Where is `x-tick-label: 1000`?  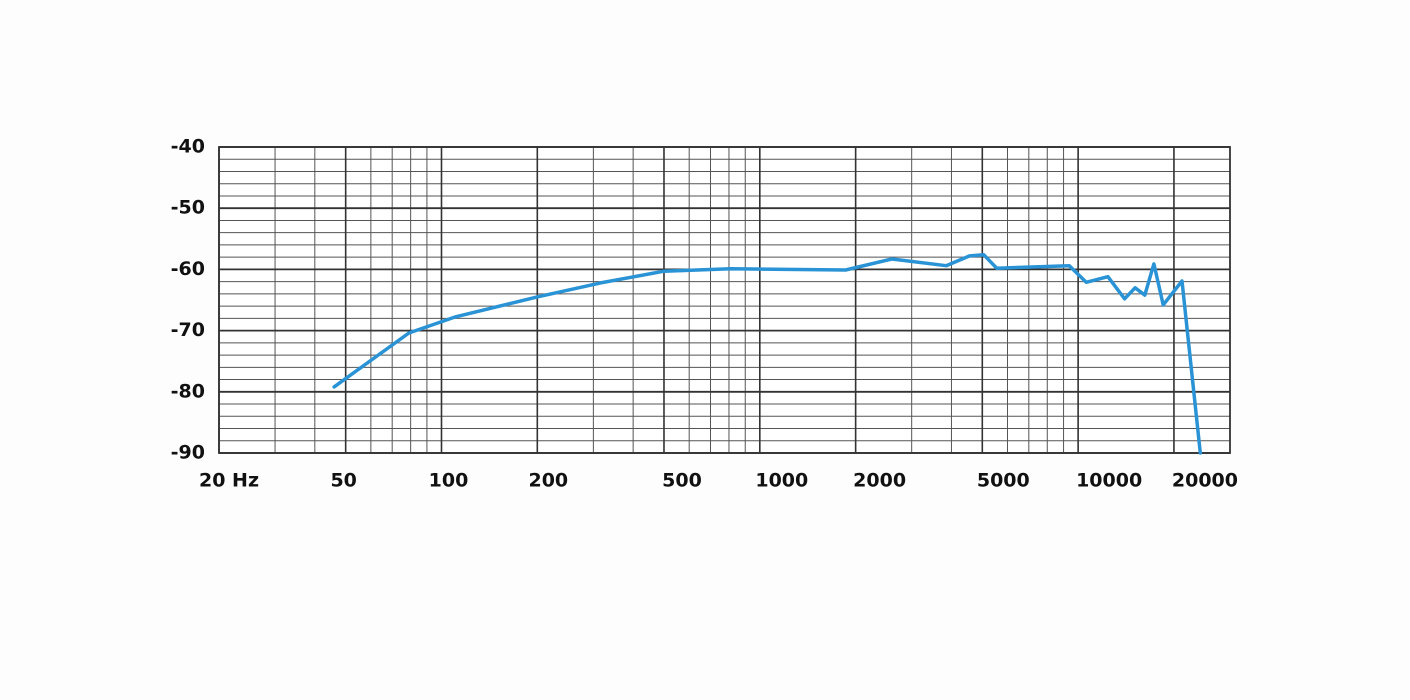
x-tick-label: 1000 is located at coordinates (781, 481).